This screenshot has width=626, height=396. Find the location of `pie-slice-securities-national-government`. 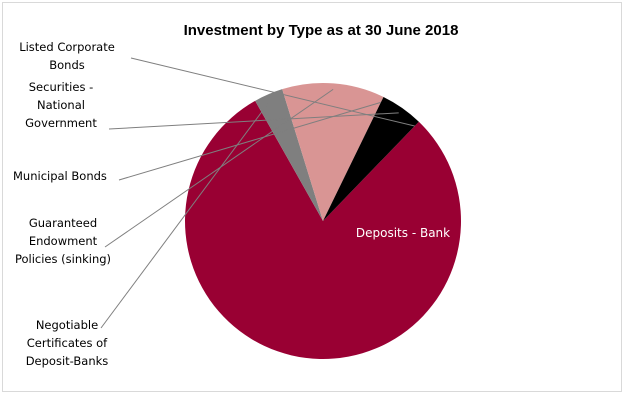

pie-slice-securities-national-government is located at coordinates (371, 158).